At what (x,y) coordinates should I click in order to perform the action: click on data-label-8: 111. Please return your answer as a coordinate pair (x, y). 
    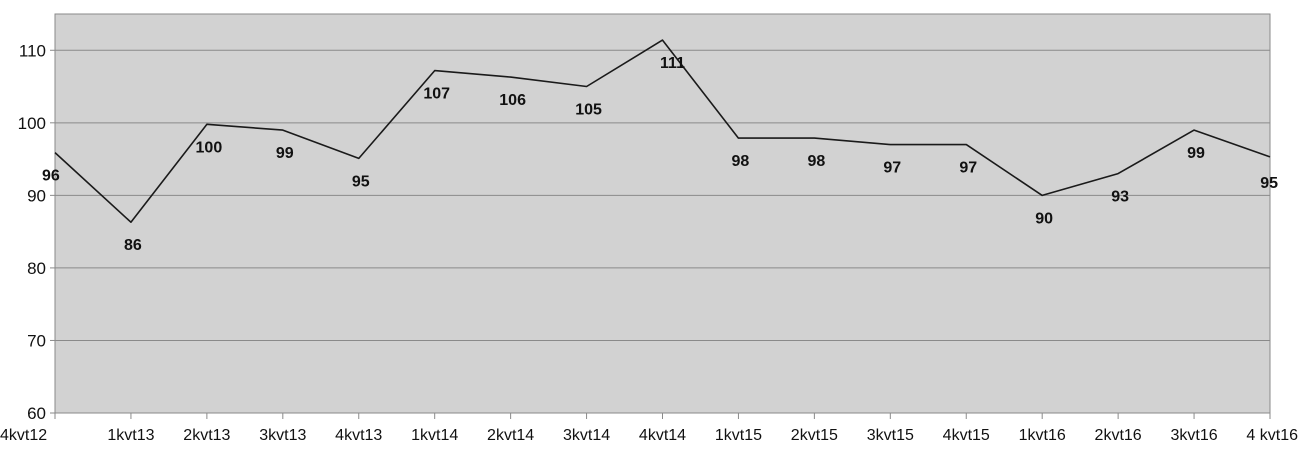
    Looking at the image, I should click on (672, 63).